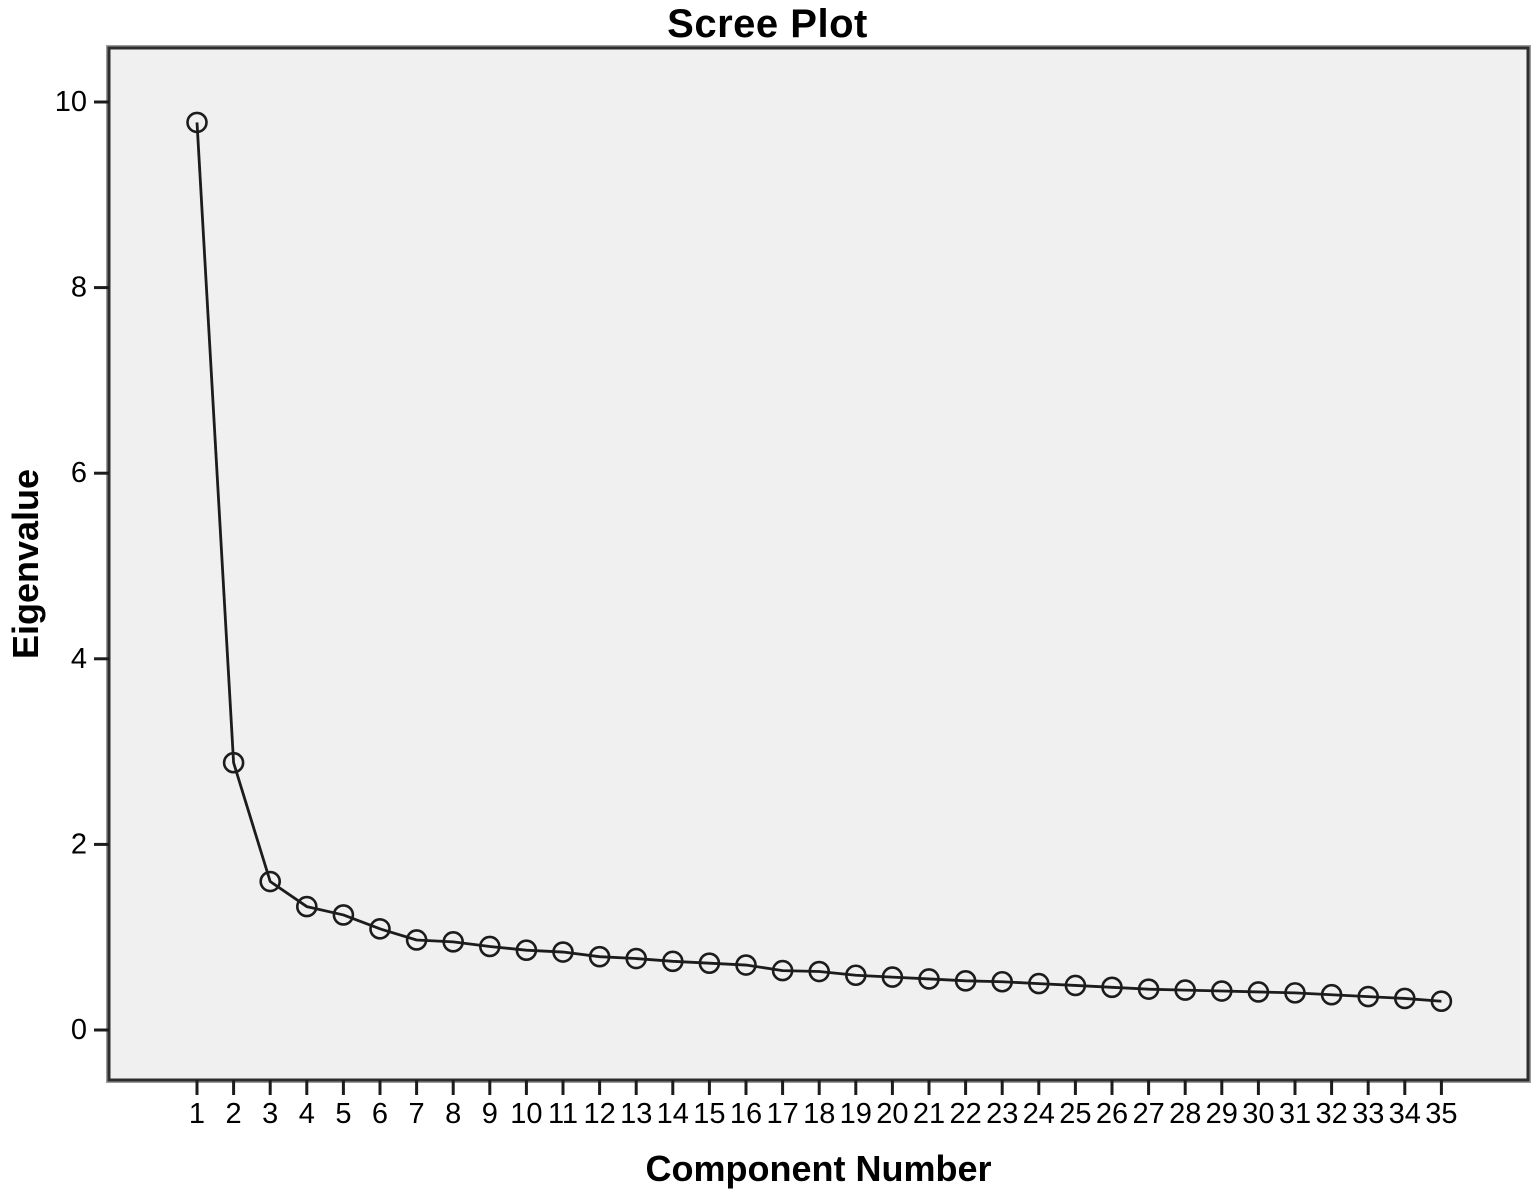 The width and height of the screenshot is (1535, 1198). I want to click on y-axis-tick-label: 0, so click(79, 1030).